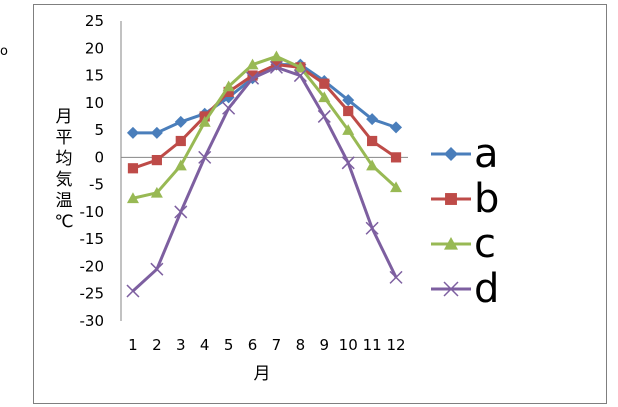 The image size is (618, 407). Describe the element at coordinates (64, 180) in the screenshot. I see `y-axis-label-char: 気` at that location.